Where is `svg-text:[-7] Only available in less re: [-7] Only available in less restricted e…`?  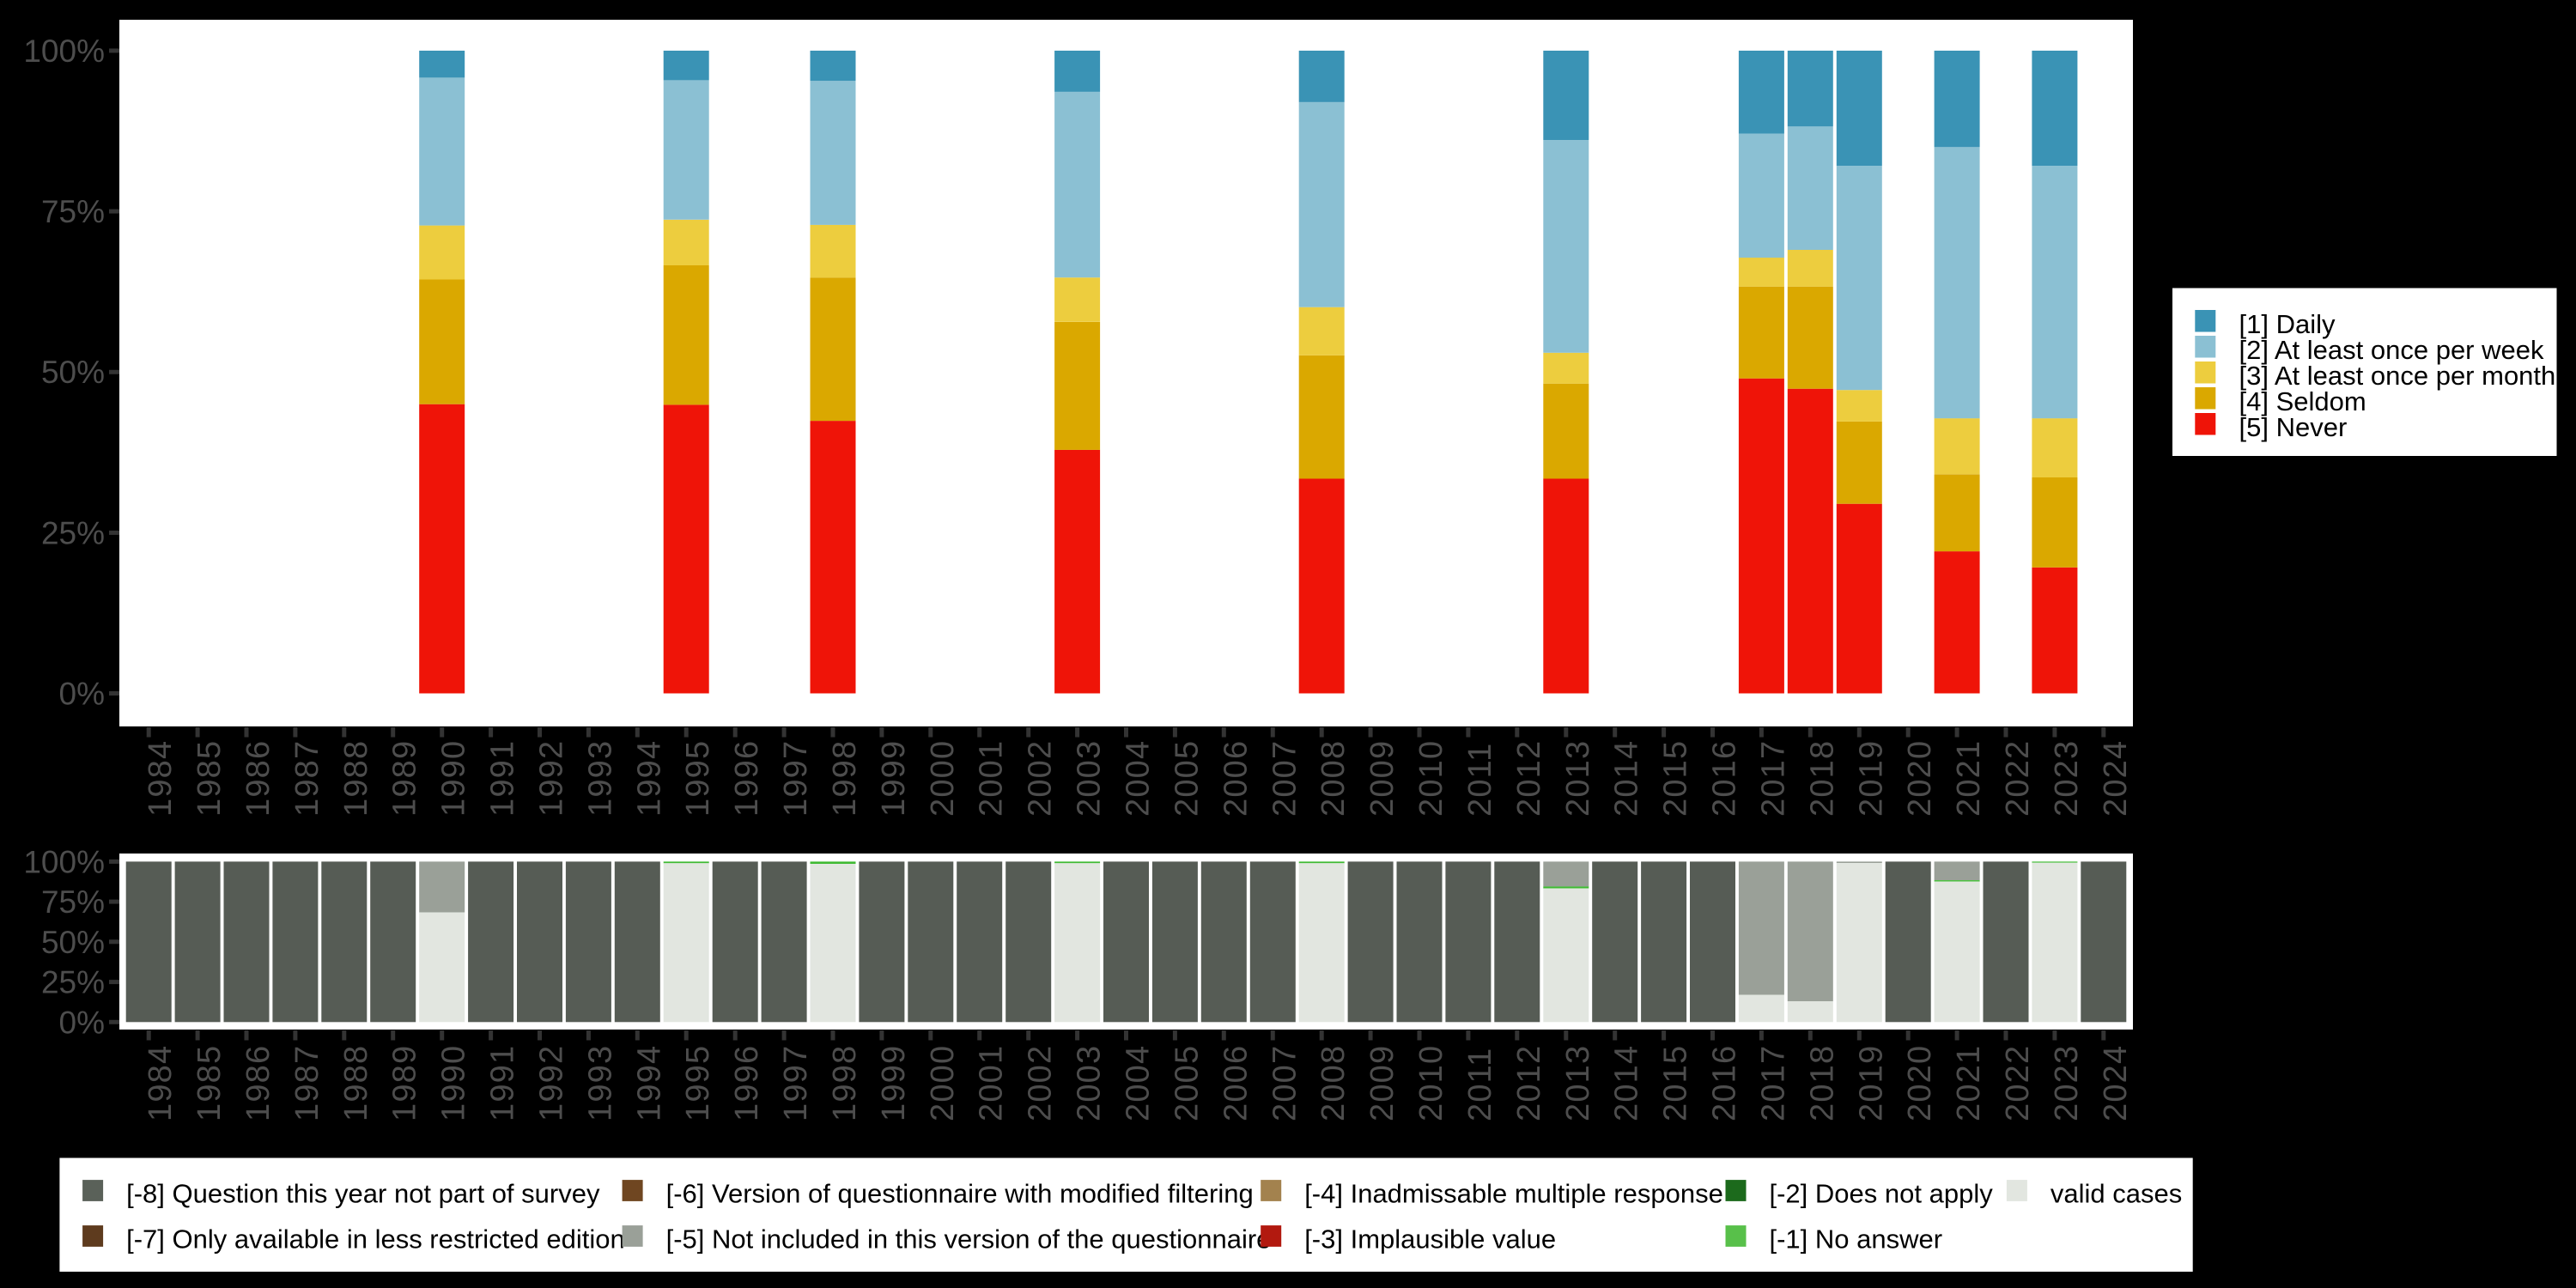 svg-text:[-7] Only available in less re: [-7] Only available in less restricted e… is located at coordinates (376, 1239).